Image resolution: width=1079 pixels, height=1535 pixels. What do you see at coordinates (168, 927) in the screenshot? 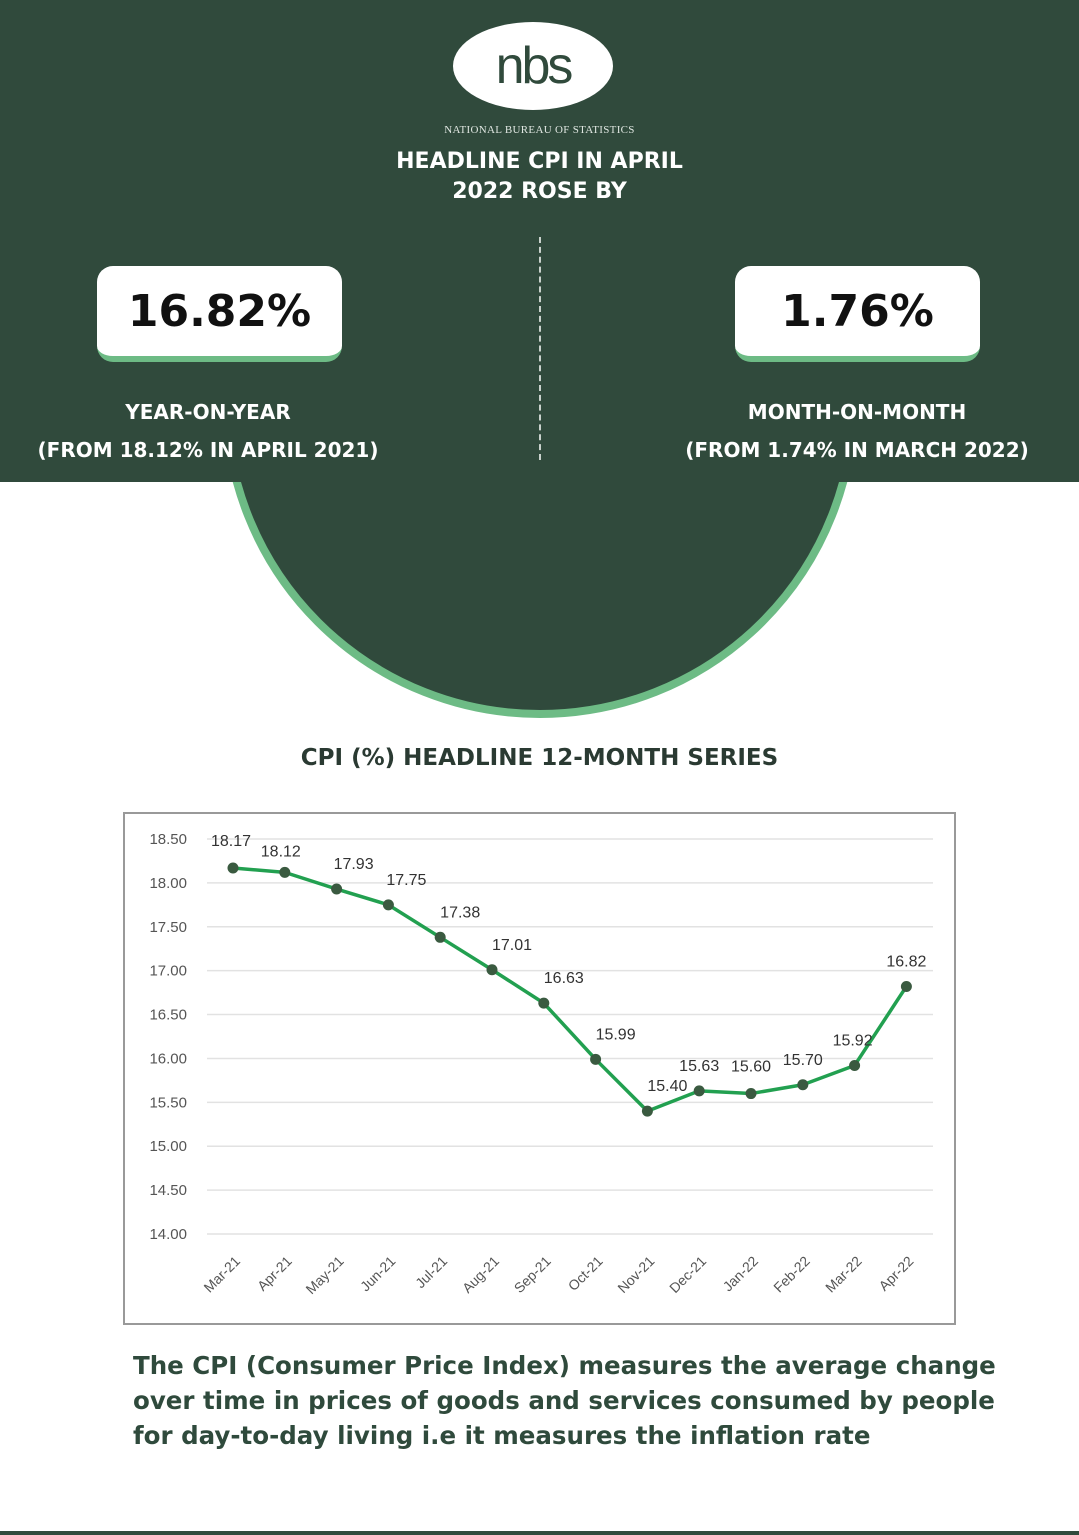
I see `y-tick-label: 17.50` at bounding box center [168, 927].